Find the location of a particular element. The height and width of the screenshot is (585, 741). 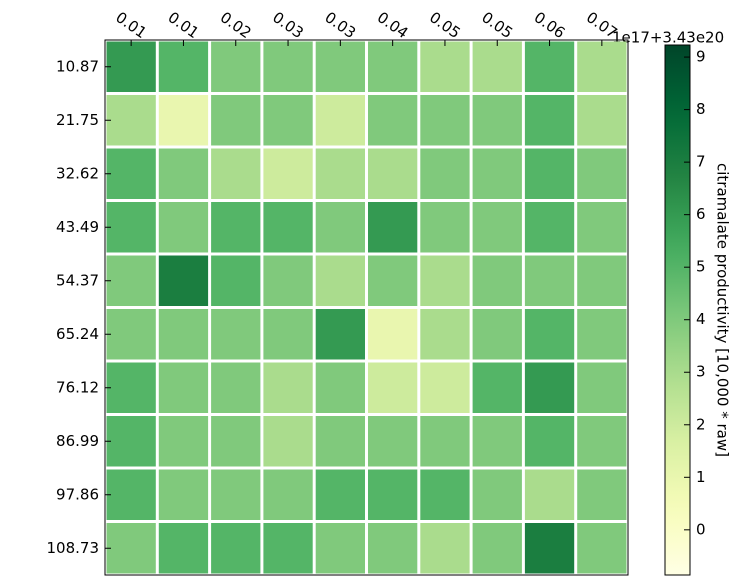

colorbar-tick-label: 2 is located at coordinates (701, 424).